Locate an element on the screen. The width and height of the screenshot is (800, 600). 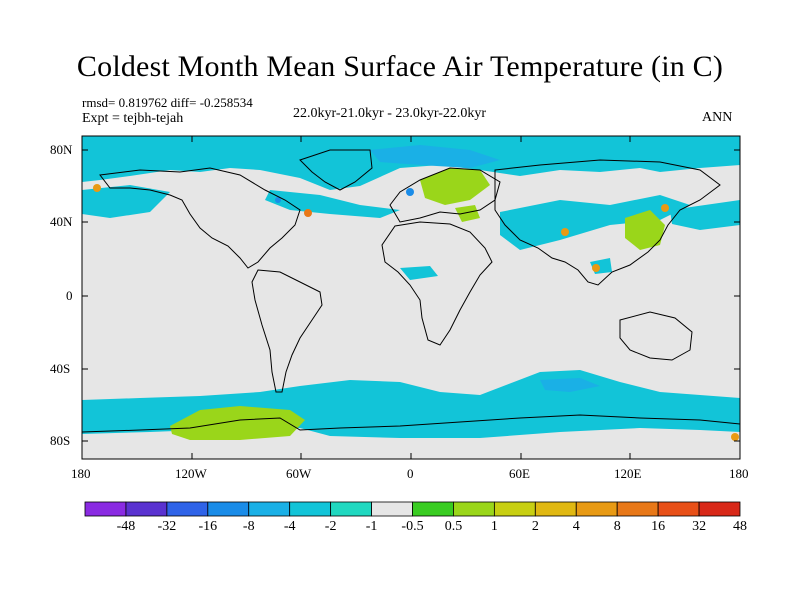
tropical-negative-region is located at coordinates (419, 273).